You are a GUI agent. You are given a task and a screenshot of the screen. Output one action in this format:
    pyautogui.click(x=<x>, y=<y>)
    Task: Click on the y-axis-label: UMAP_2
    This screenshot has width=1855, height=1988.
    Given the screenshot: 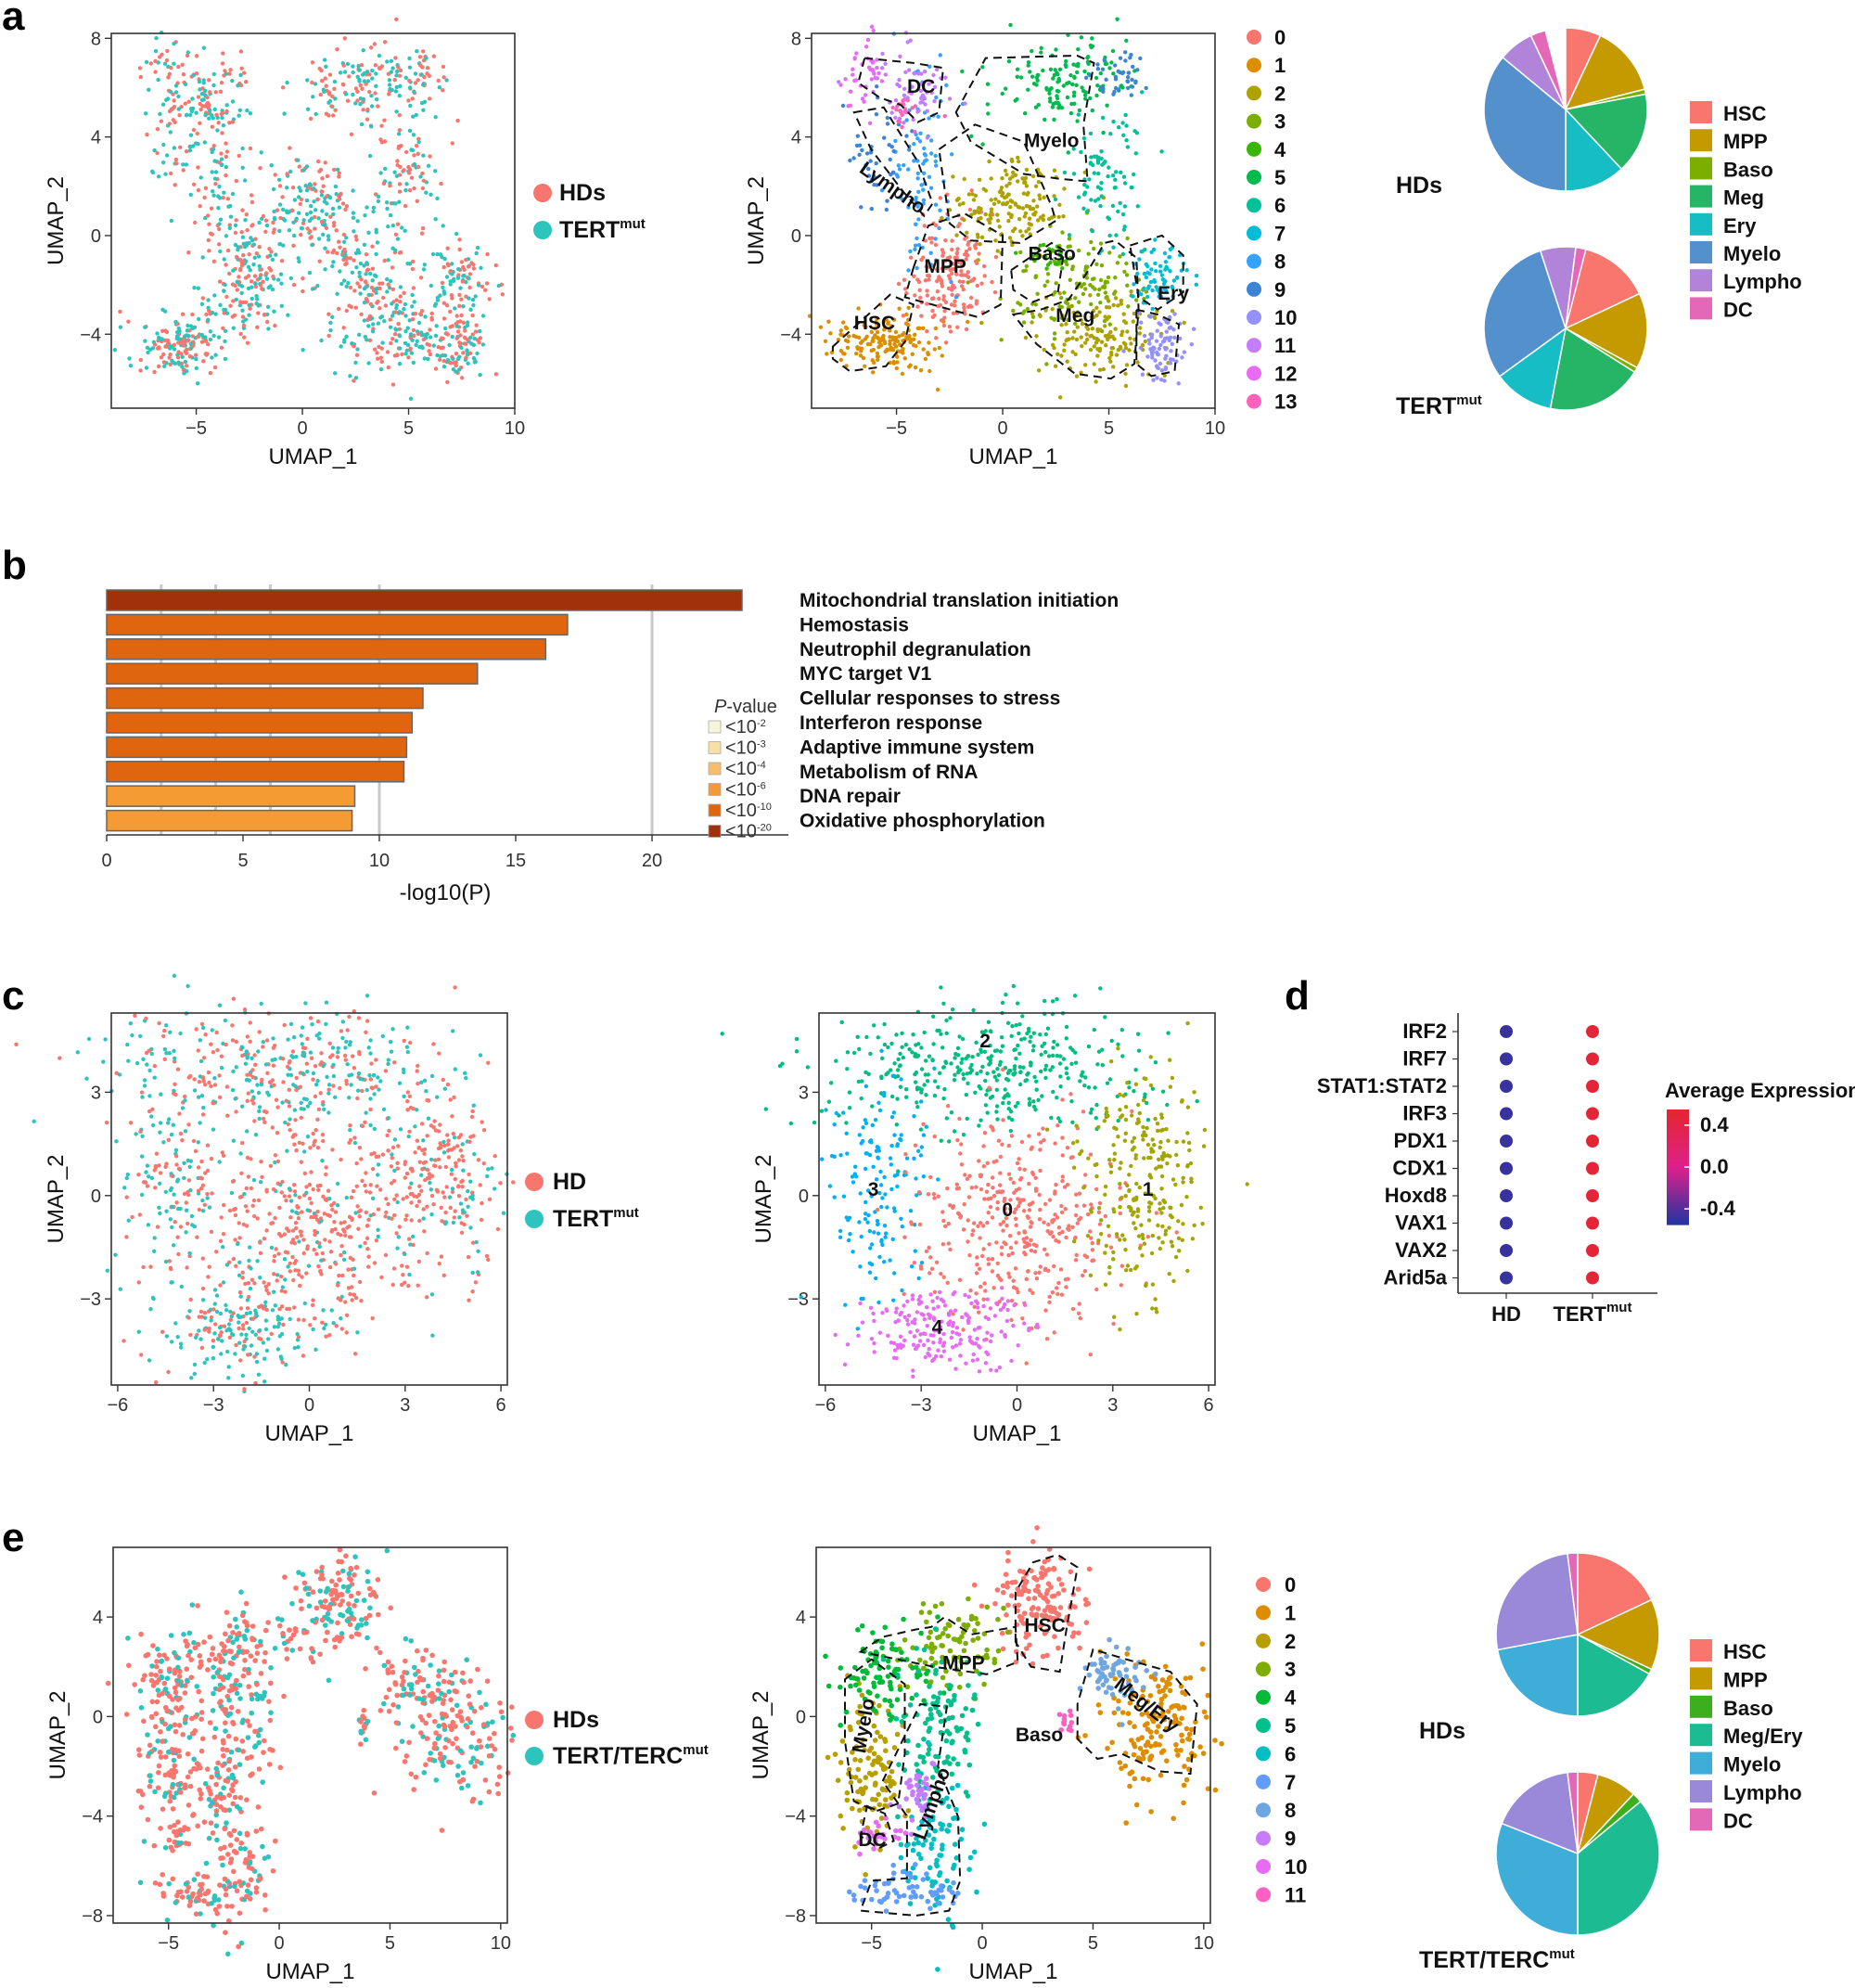 What is the action you would take?
    pyautogui.click(x=756, y=221)
    